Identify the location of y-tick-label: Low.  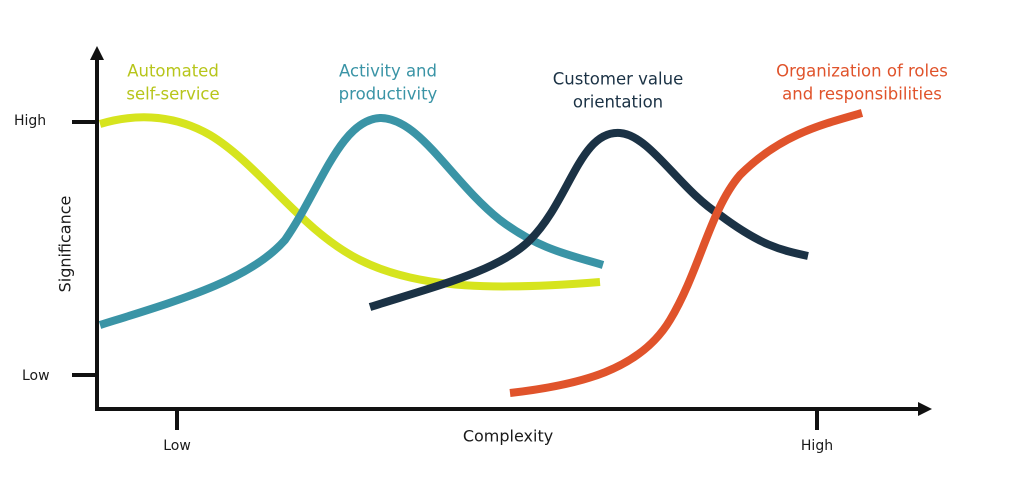
(36, 376).